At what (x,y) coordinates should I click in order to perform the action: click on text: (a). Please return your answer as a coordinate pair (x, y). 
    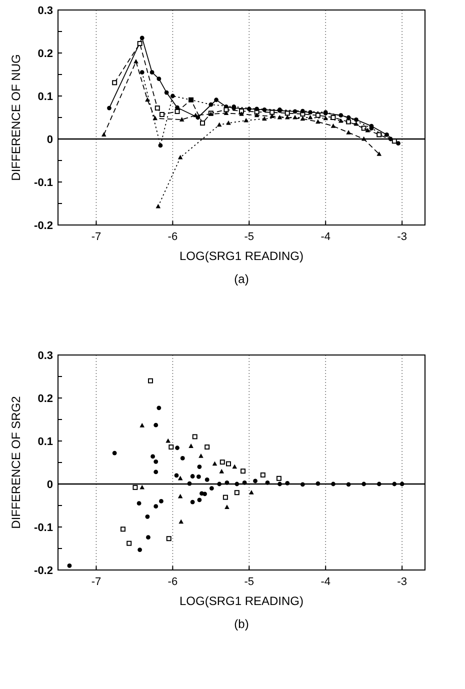
    Looking at the image, I should click on (241, 279).